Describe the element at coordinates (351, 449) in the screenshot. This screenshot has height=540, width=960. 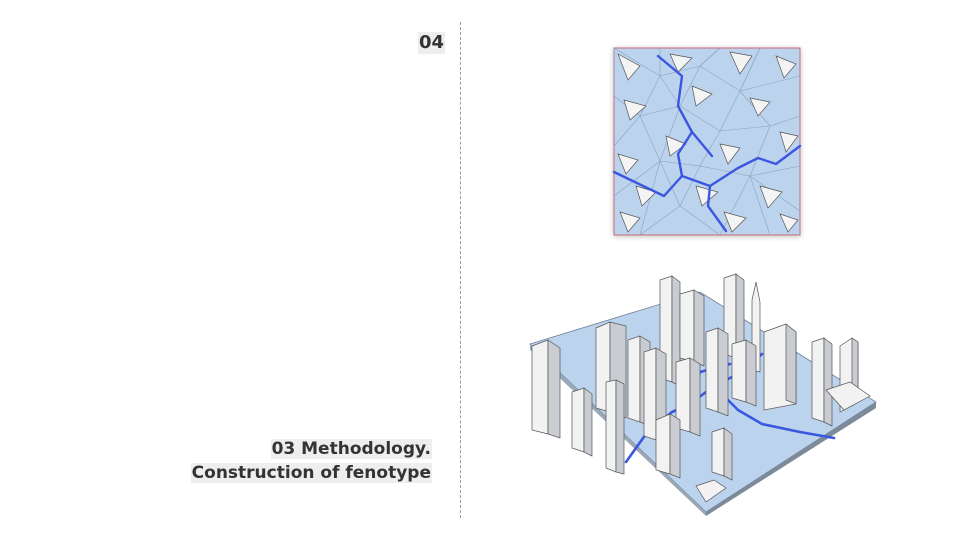
I see `section-title-line-1: 03 Methodology.` at that location.